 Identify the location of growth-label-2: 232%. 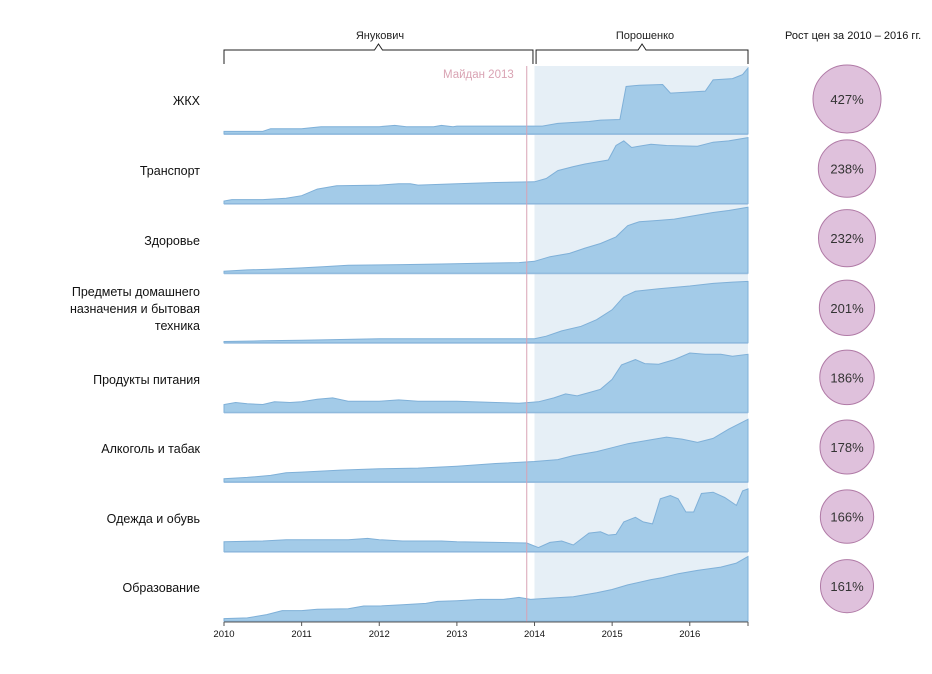
(847, 238).